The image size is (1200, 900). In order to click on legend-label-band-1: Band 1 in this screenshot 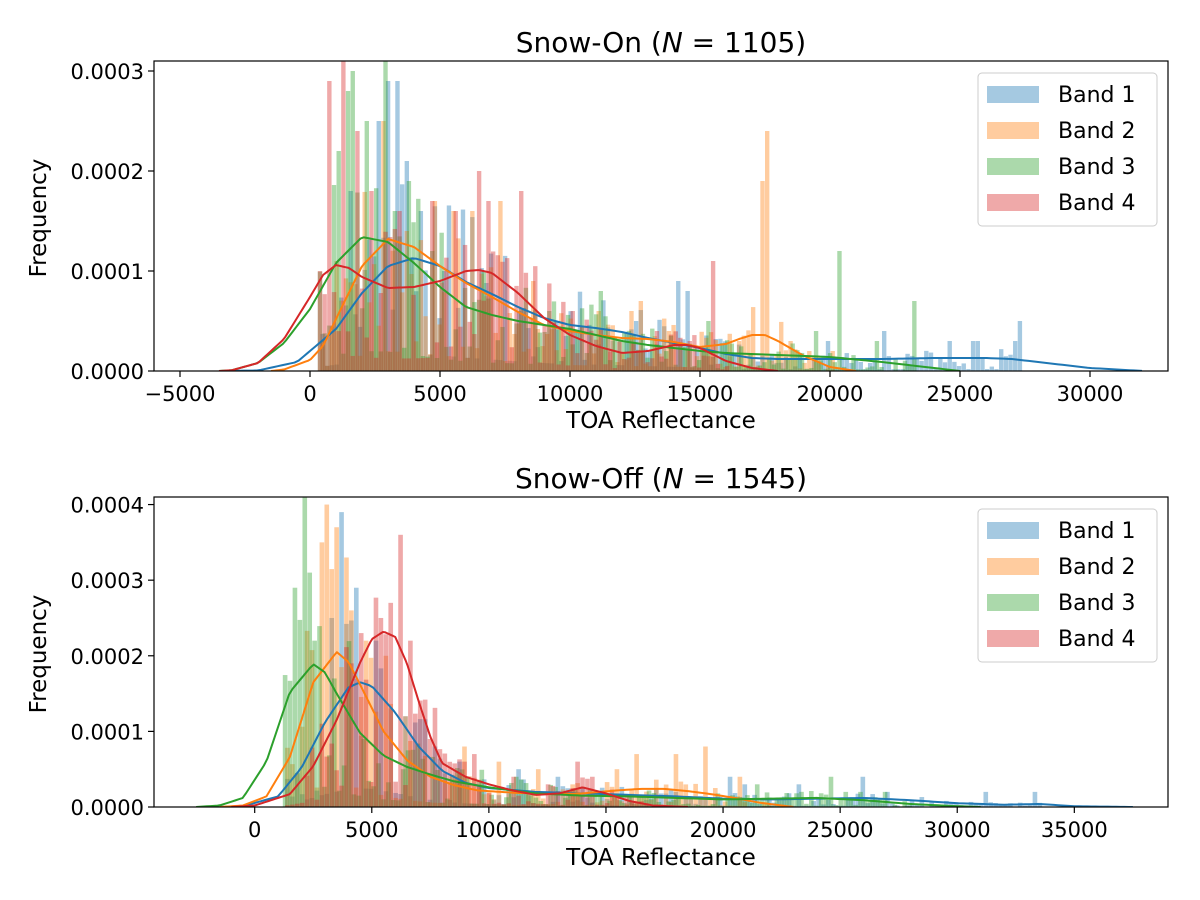, I will do `click(1096, 95)`.